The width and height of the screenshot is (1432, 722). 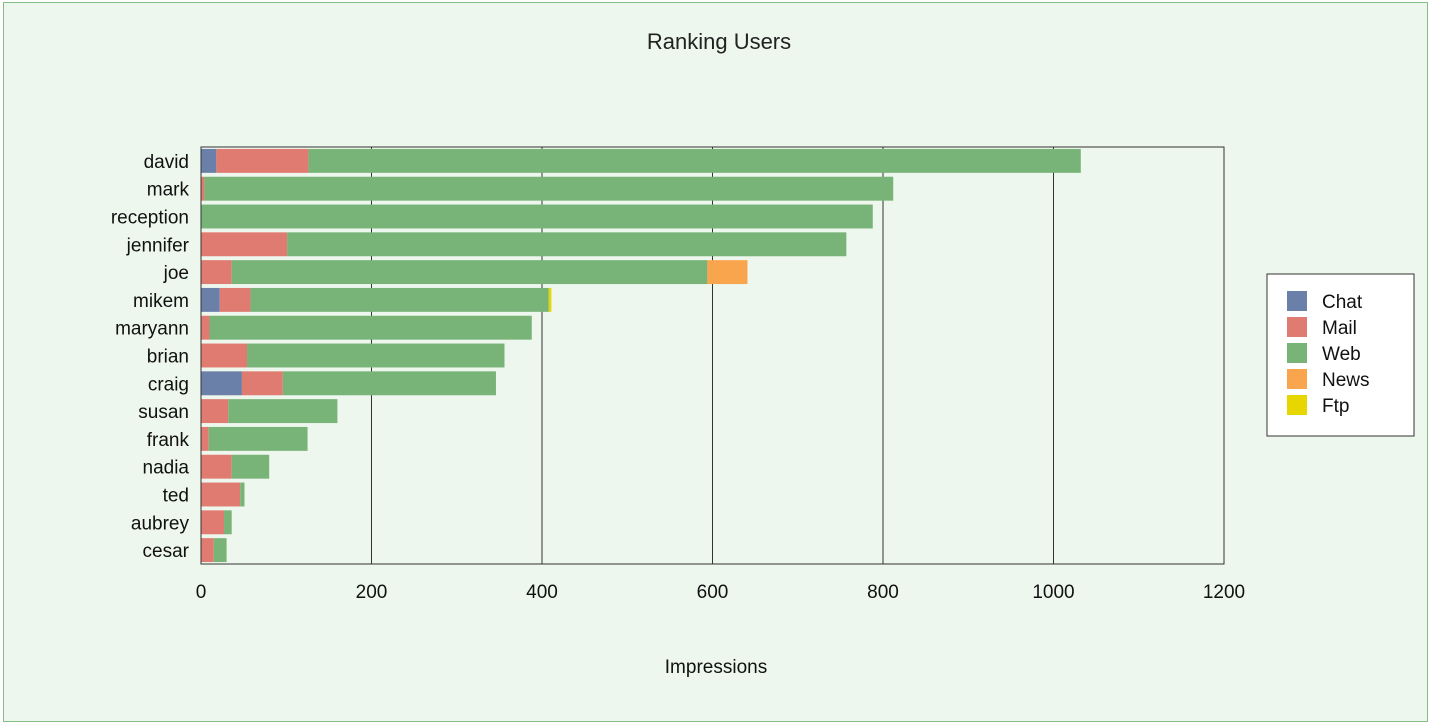 What do you see at coordinates (235, 299) in the screenshot?
I see `bar-segment-mail-mikem` at bounding box center [235, 299].